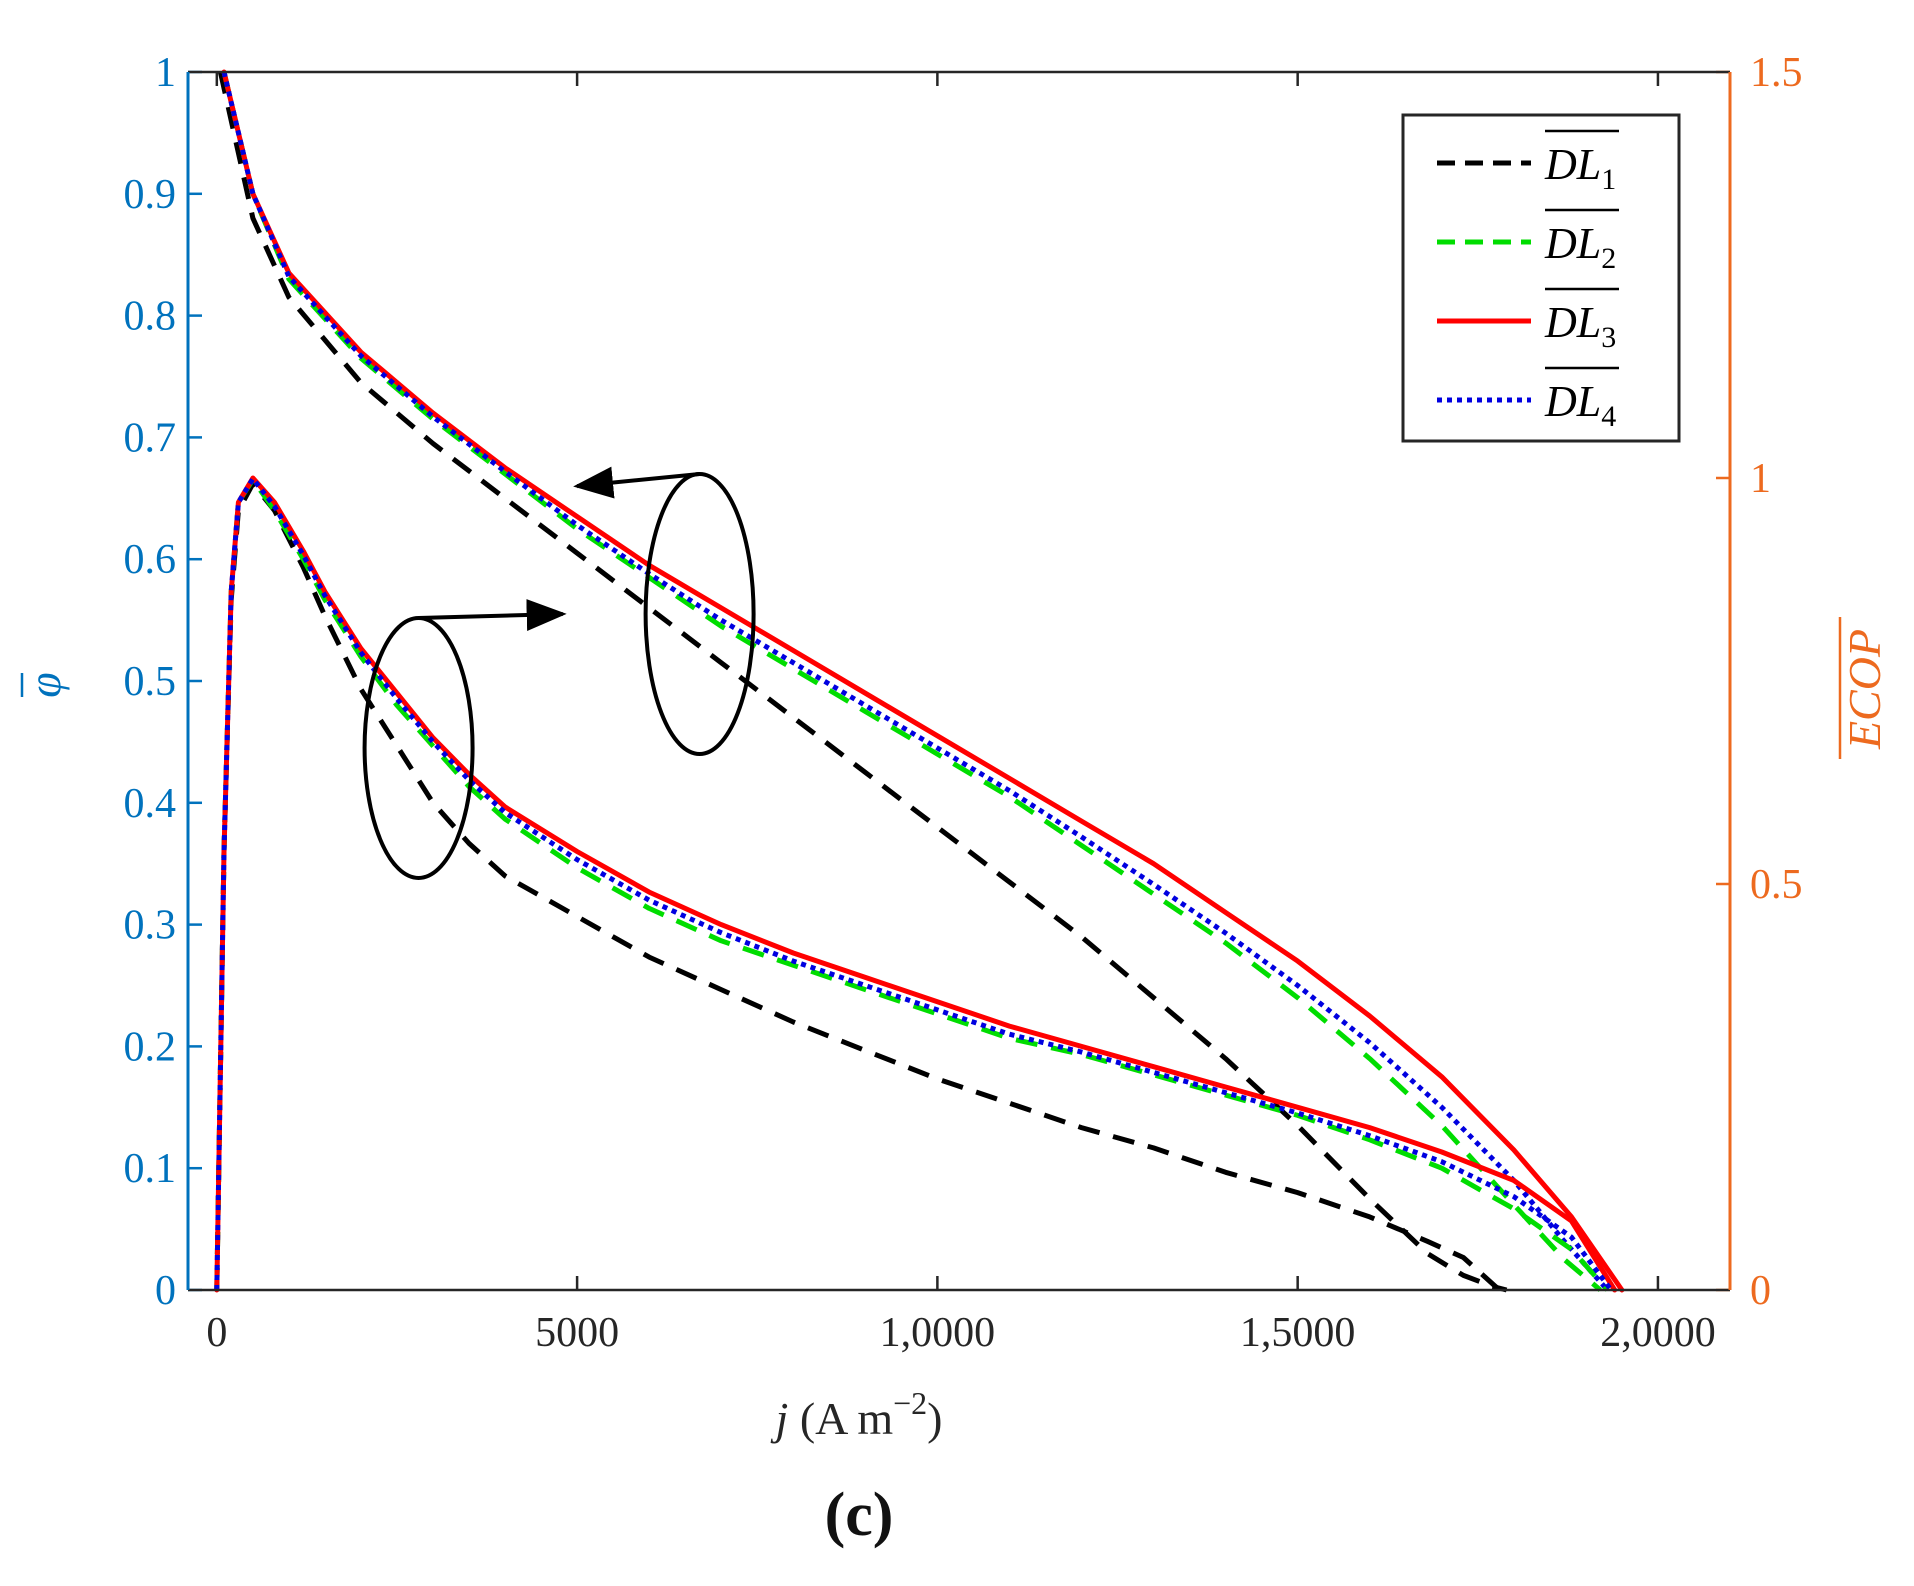  I want to click on y-left-axis-title-text: φ, so click(44, 684).